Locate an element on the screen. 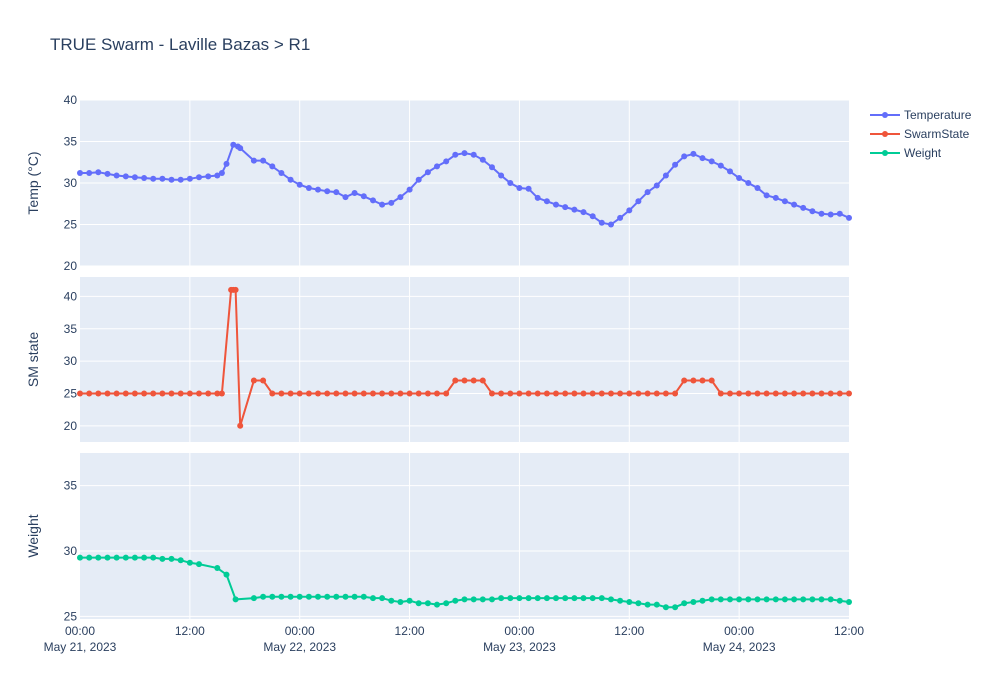 This screenshot has height=700, width=1000. legend-item-swarmstate: SwarmState is located at coordinates (920, 134).